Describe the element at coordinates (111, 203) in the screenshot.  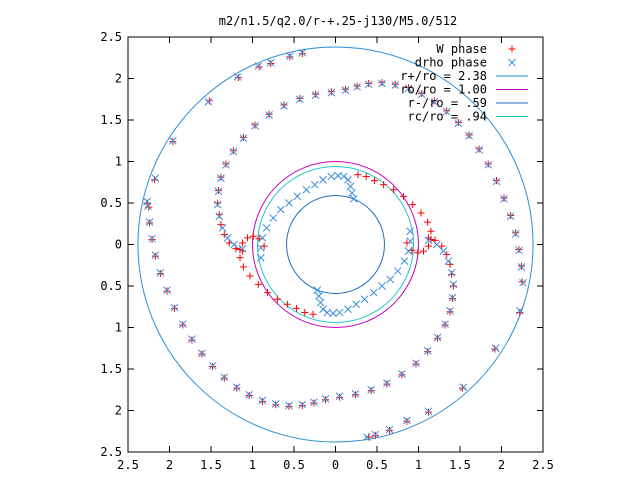
I see `y-tick-label: 0.5` at that location.